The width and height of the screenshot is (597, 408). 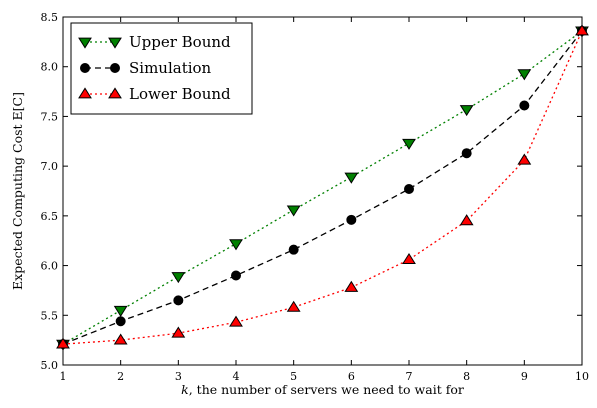 What do you see at coordinates (178, 376) in the screenshot?
I see `x-tick-label: 3` at bounding box center [178, 376].